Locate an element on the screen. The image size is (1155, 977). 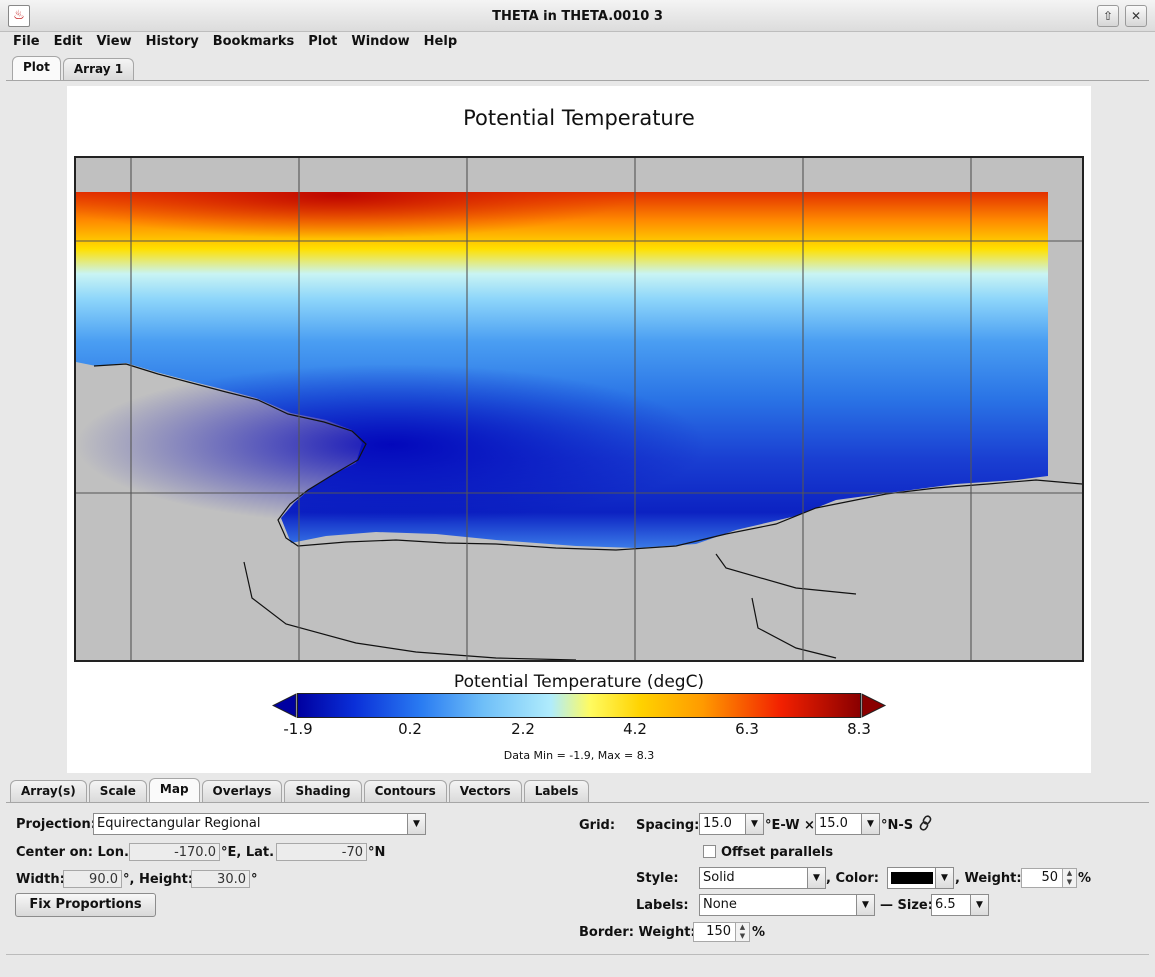
weight-label: , Weight: is located at coordinates (988, 878).